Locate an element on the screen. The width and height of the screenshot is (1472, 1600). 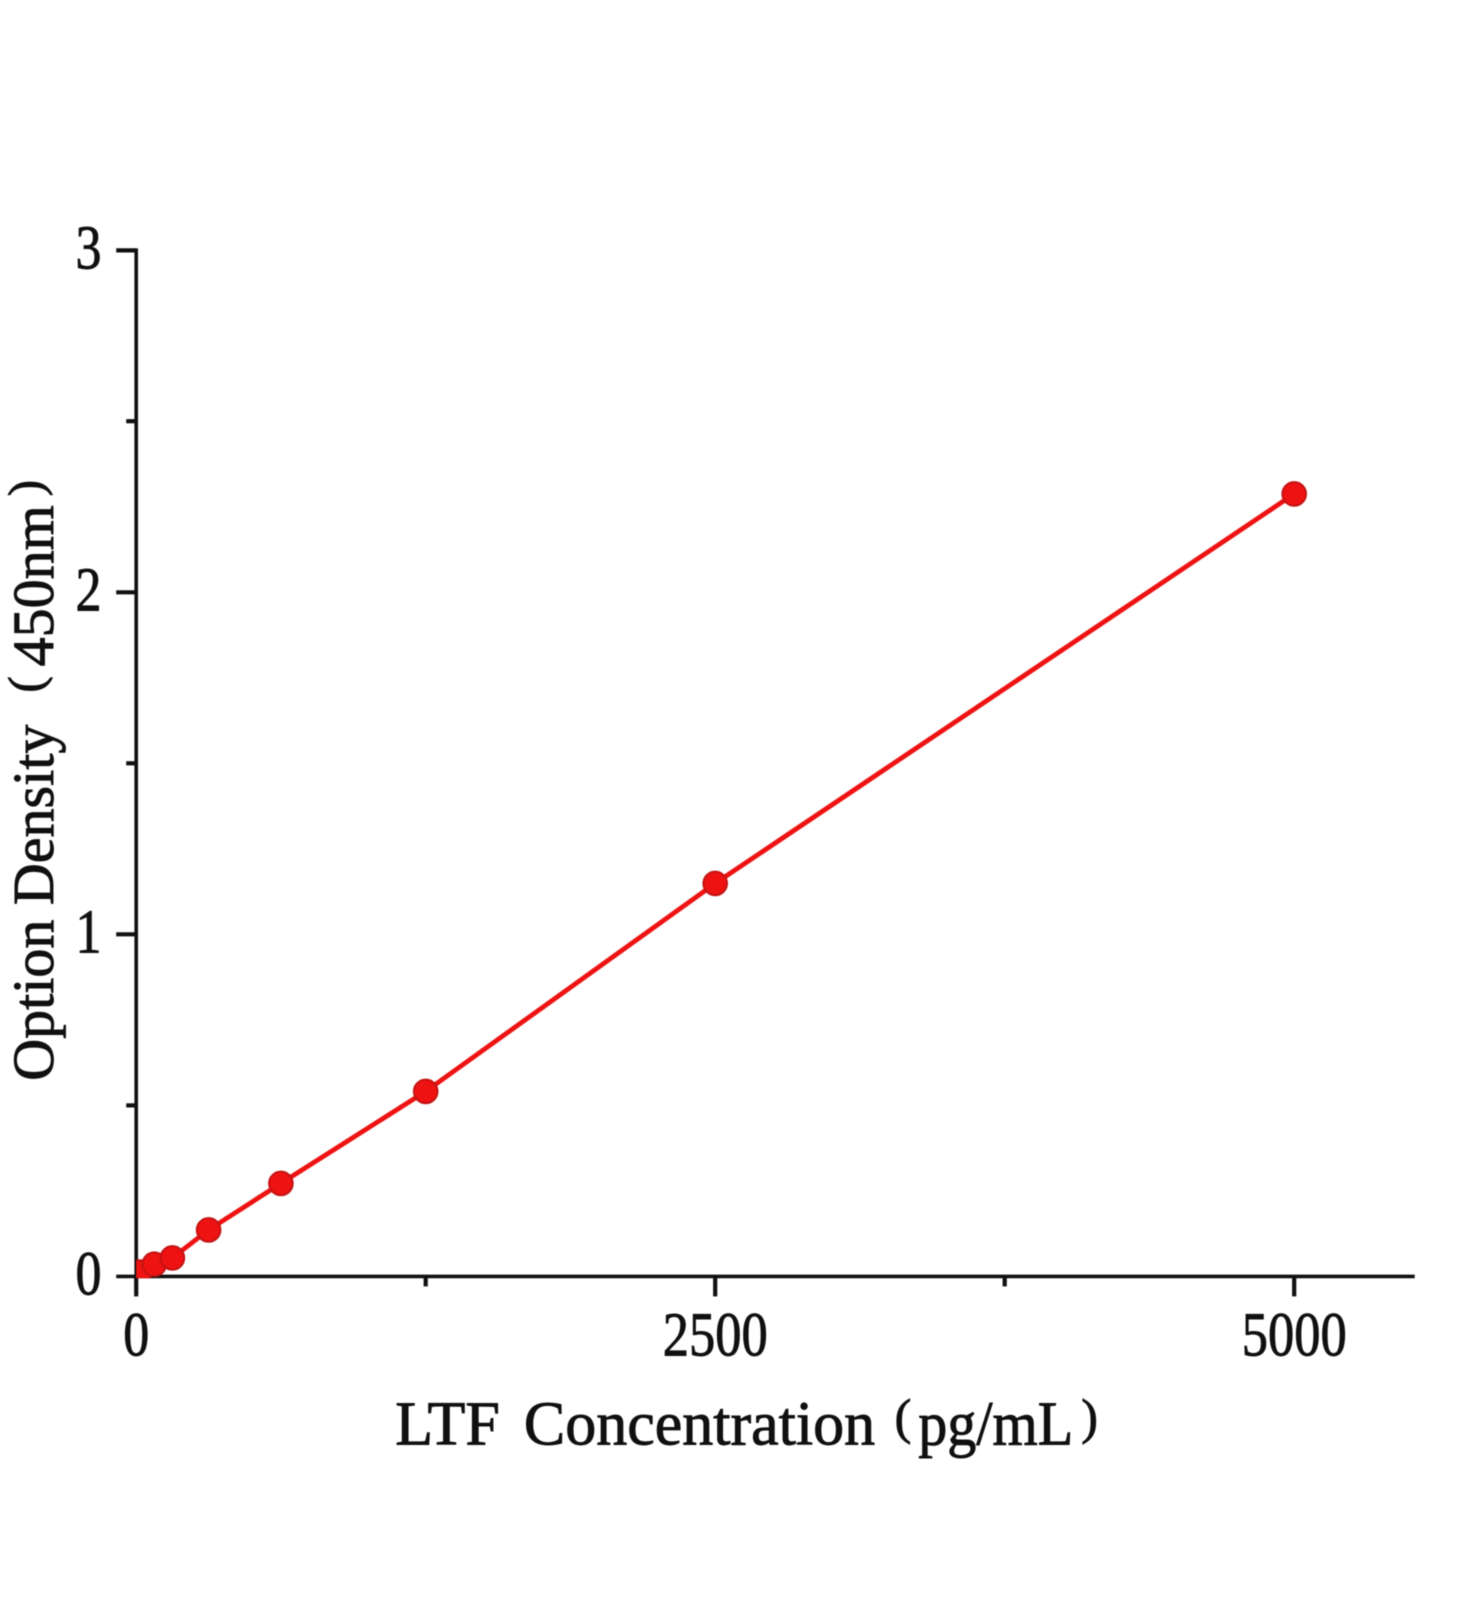
svg-text: 2500 is located at coordinates (715, 1336).